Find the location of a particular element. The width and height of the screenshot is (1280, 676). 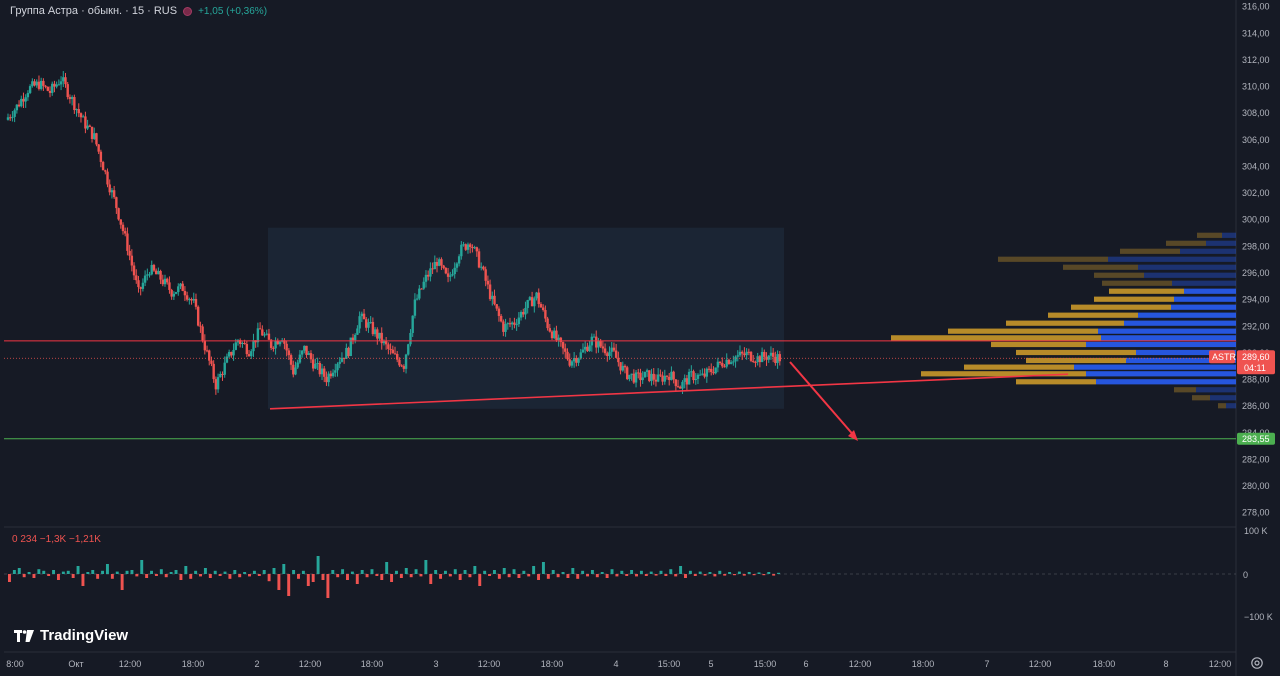

y-tick-label: 298,00 is located at coordinates (1256, 246).